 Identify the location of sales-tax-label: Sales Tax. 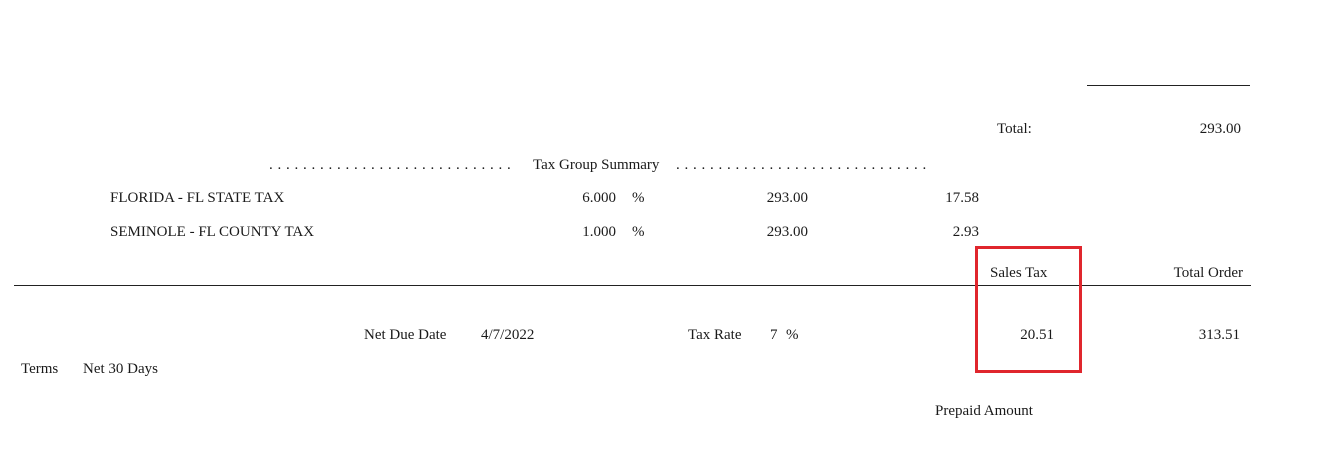
(1019, 273).